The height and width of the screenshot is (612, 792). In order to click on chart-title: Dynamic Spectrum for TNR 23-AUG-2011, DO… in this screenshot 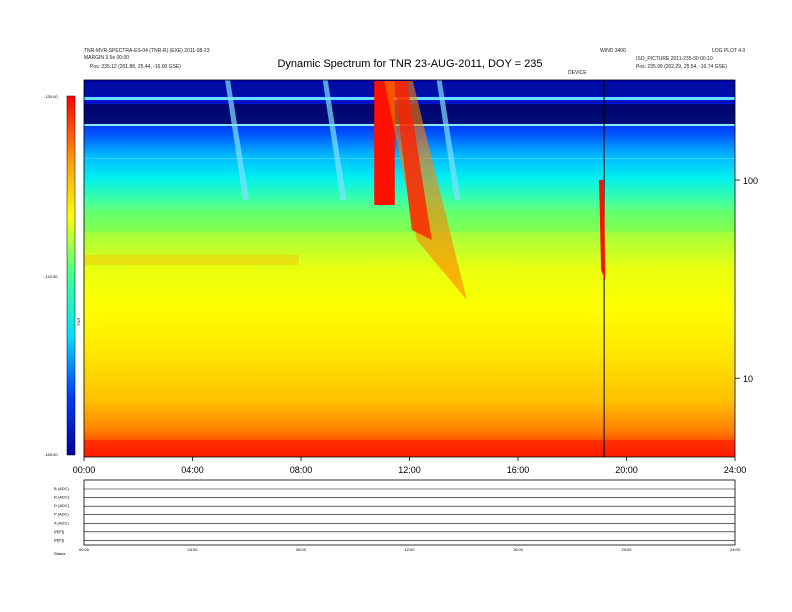, I will do `click(410, 64)`.